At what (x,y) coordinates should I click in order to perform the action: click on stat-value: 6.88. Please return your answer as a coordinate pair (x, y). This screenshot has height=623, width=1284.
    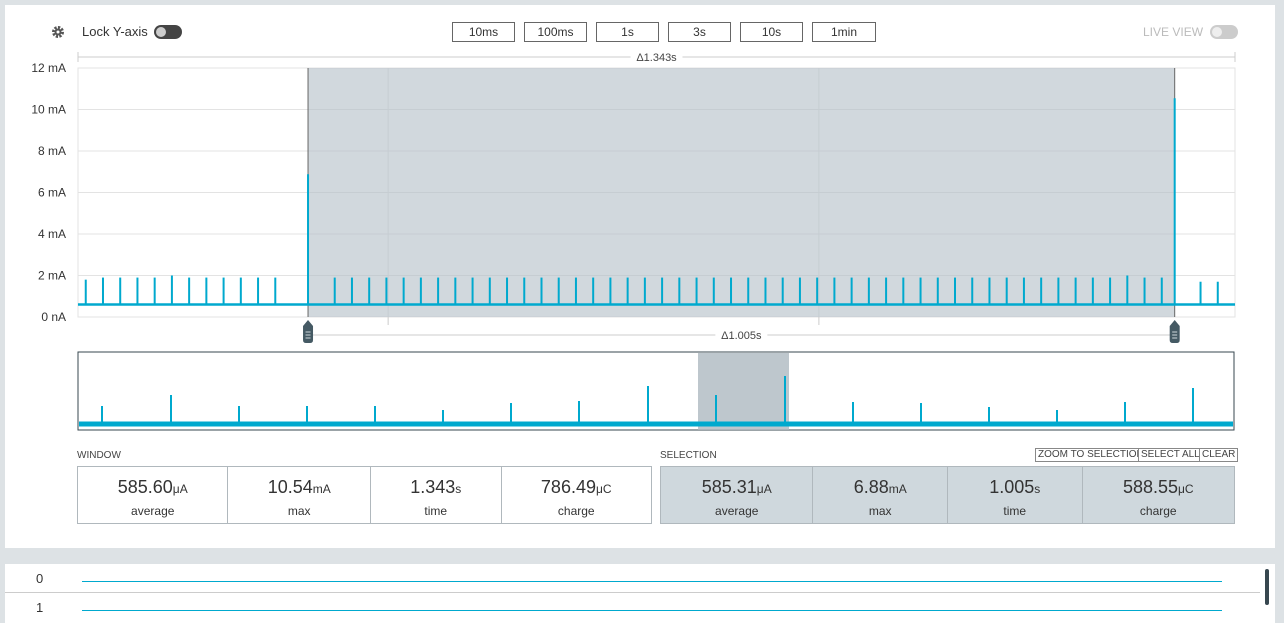
    Looking at the image, I should click on (871, 487).